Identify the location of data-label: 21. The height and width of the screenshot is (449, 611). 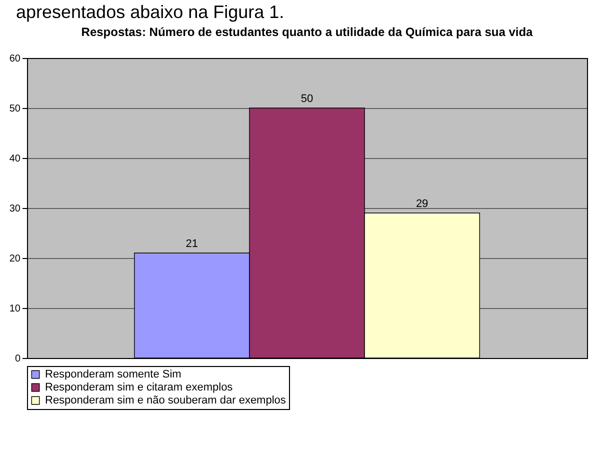
(192, 244).